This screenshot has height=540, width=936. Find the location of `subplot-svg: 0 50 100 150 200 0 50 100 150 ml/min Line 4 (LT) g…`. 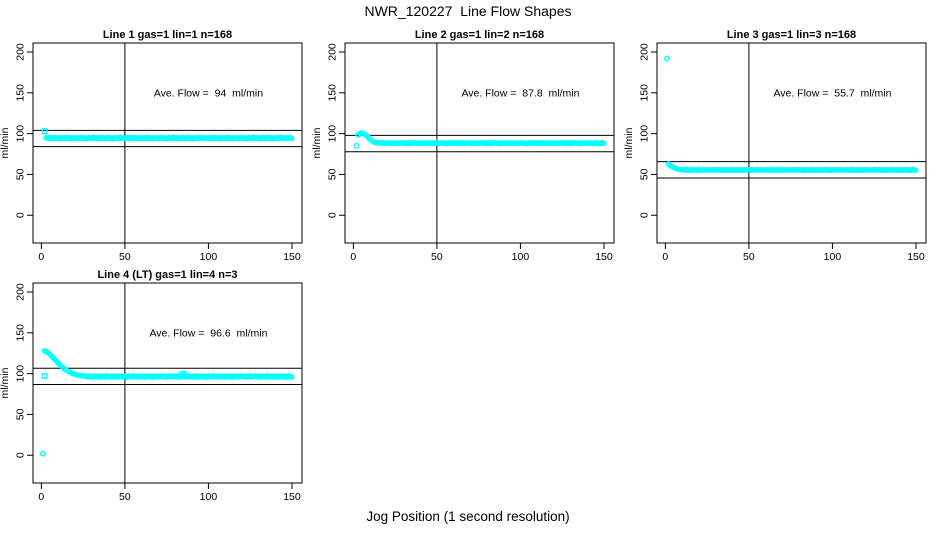

subplot-svg: 0 50 100 150 200 0 50 100 150 ml/min Line 4 (LT) g… is located at coordinates (151, 386).